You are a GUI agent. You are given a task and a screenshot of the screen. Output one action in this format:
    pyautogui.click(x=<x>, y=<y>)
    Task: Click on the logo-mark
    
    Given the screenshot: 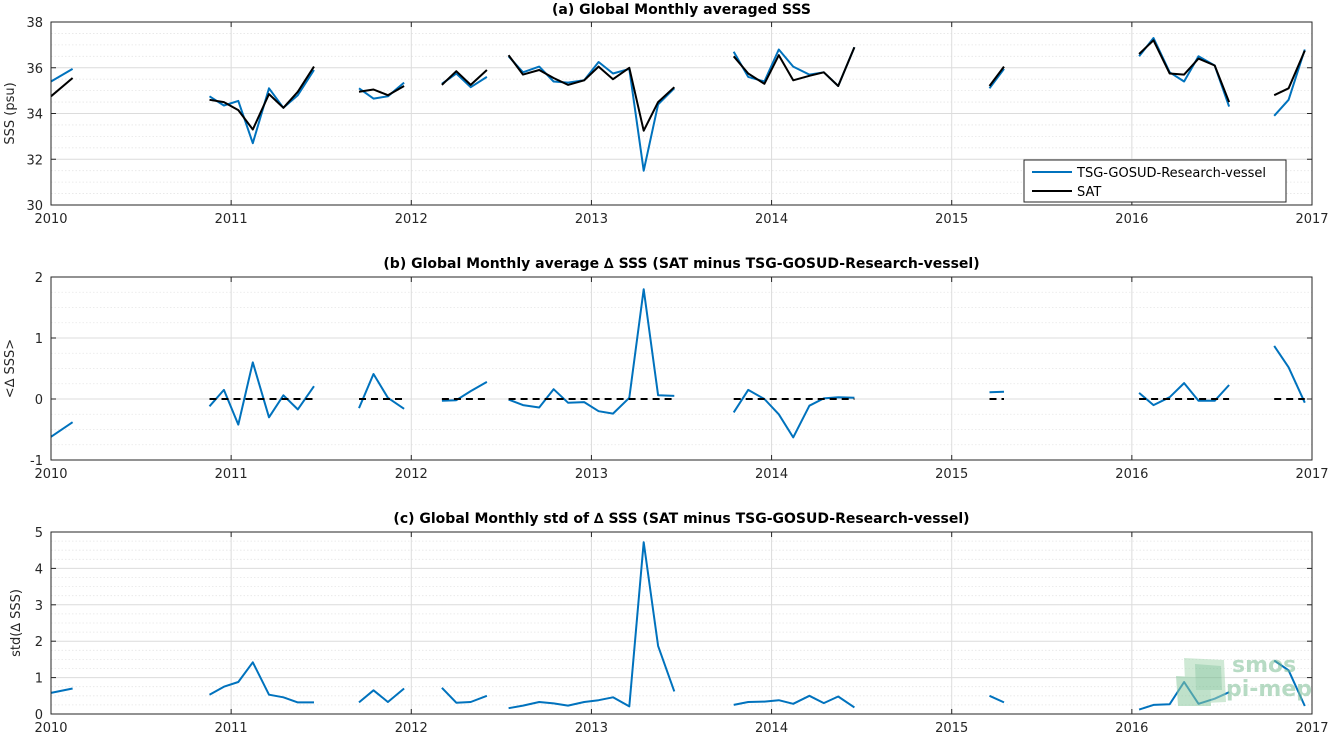 What is the action you would take?
    pyautogui.click(x=1201, y=682)
    